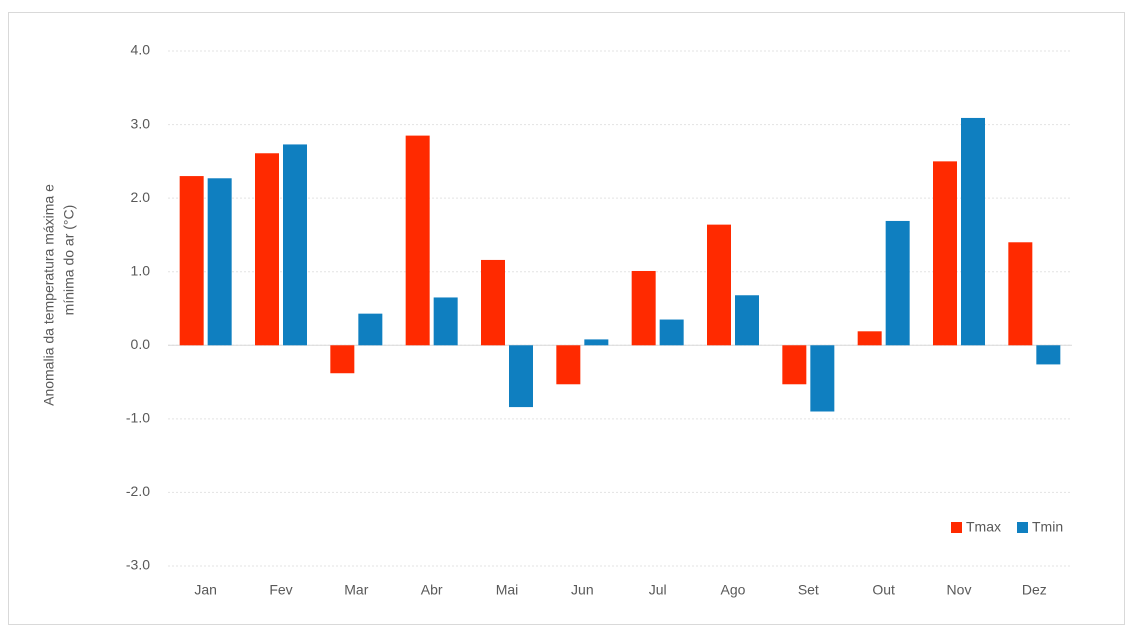 Image resolution: width=1126 pixels, height=626 pixels. What do you see at coordinates (658, 590) in the screenshot?
I see `x-tick-label: Jul` at bounding box center [658, 590].